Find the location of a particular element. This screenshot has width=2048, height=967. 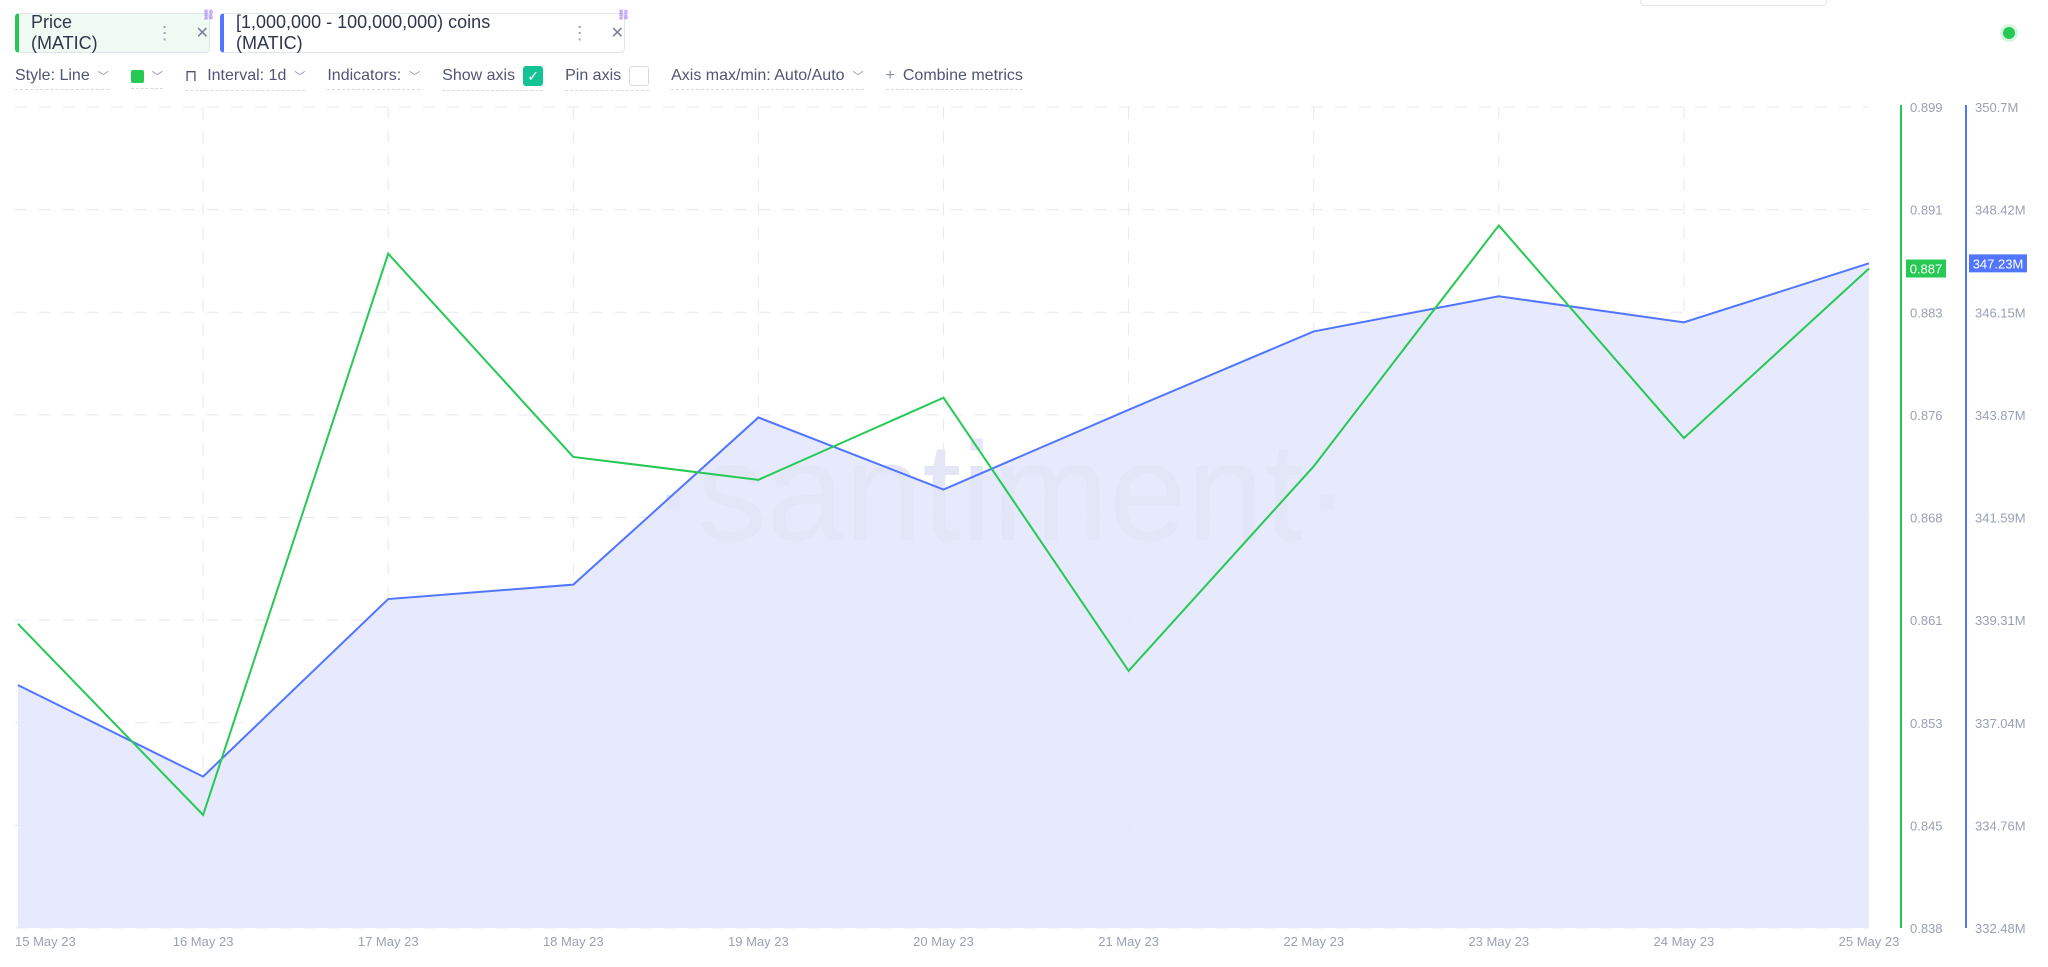

pin-axis-toggle: Pin axis is located at coordinates (607, 78).